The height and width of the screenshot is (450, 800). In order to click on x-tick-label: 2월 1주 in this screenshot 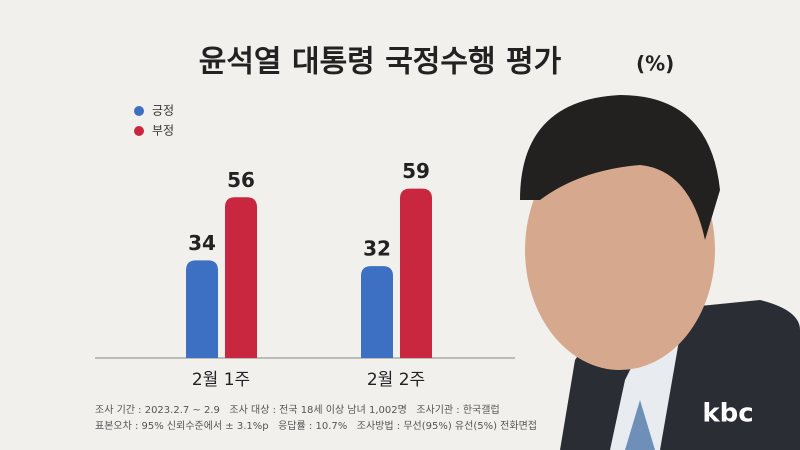, I will do `click(221, 380)`.